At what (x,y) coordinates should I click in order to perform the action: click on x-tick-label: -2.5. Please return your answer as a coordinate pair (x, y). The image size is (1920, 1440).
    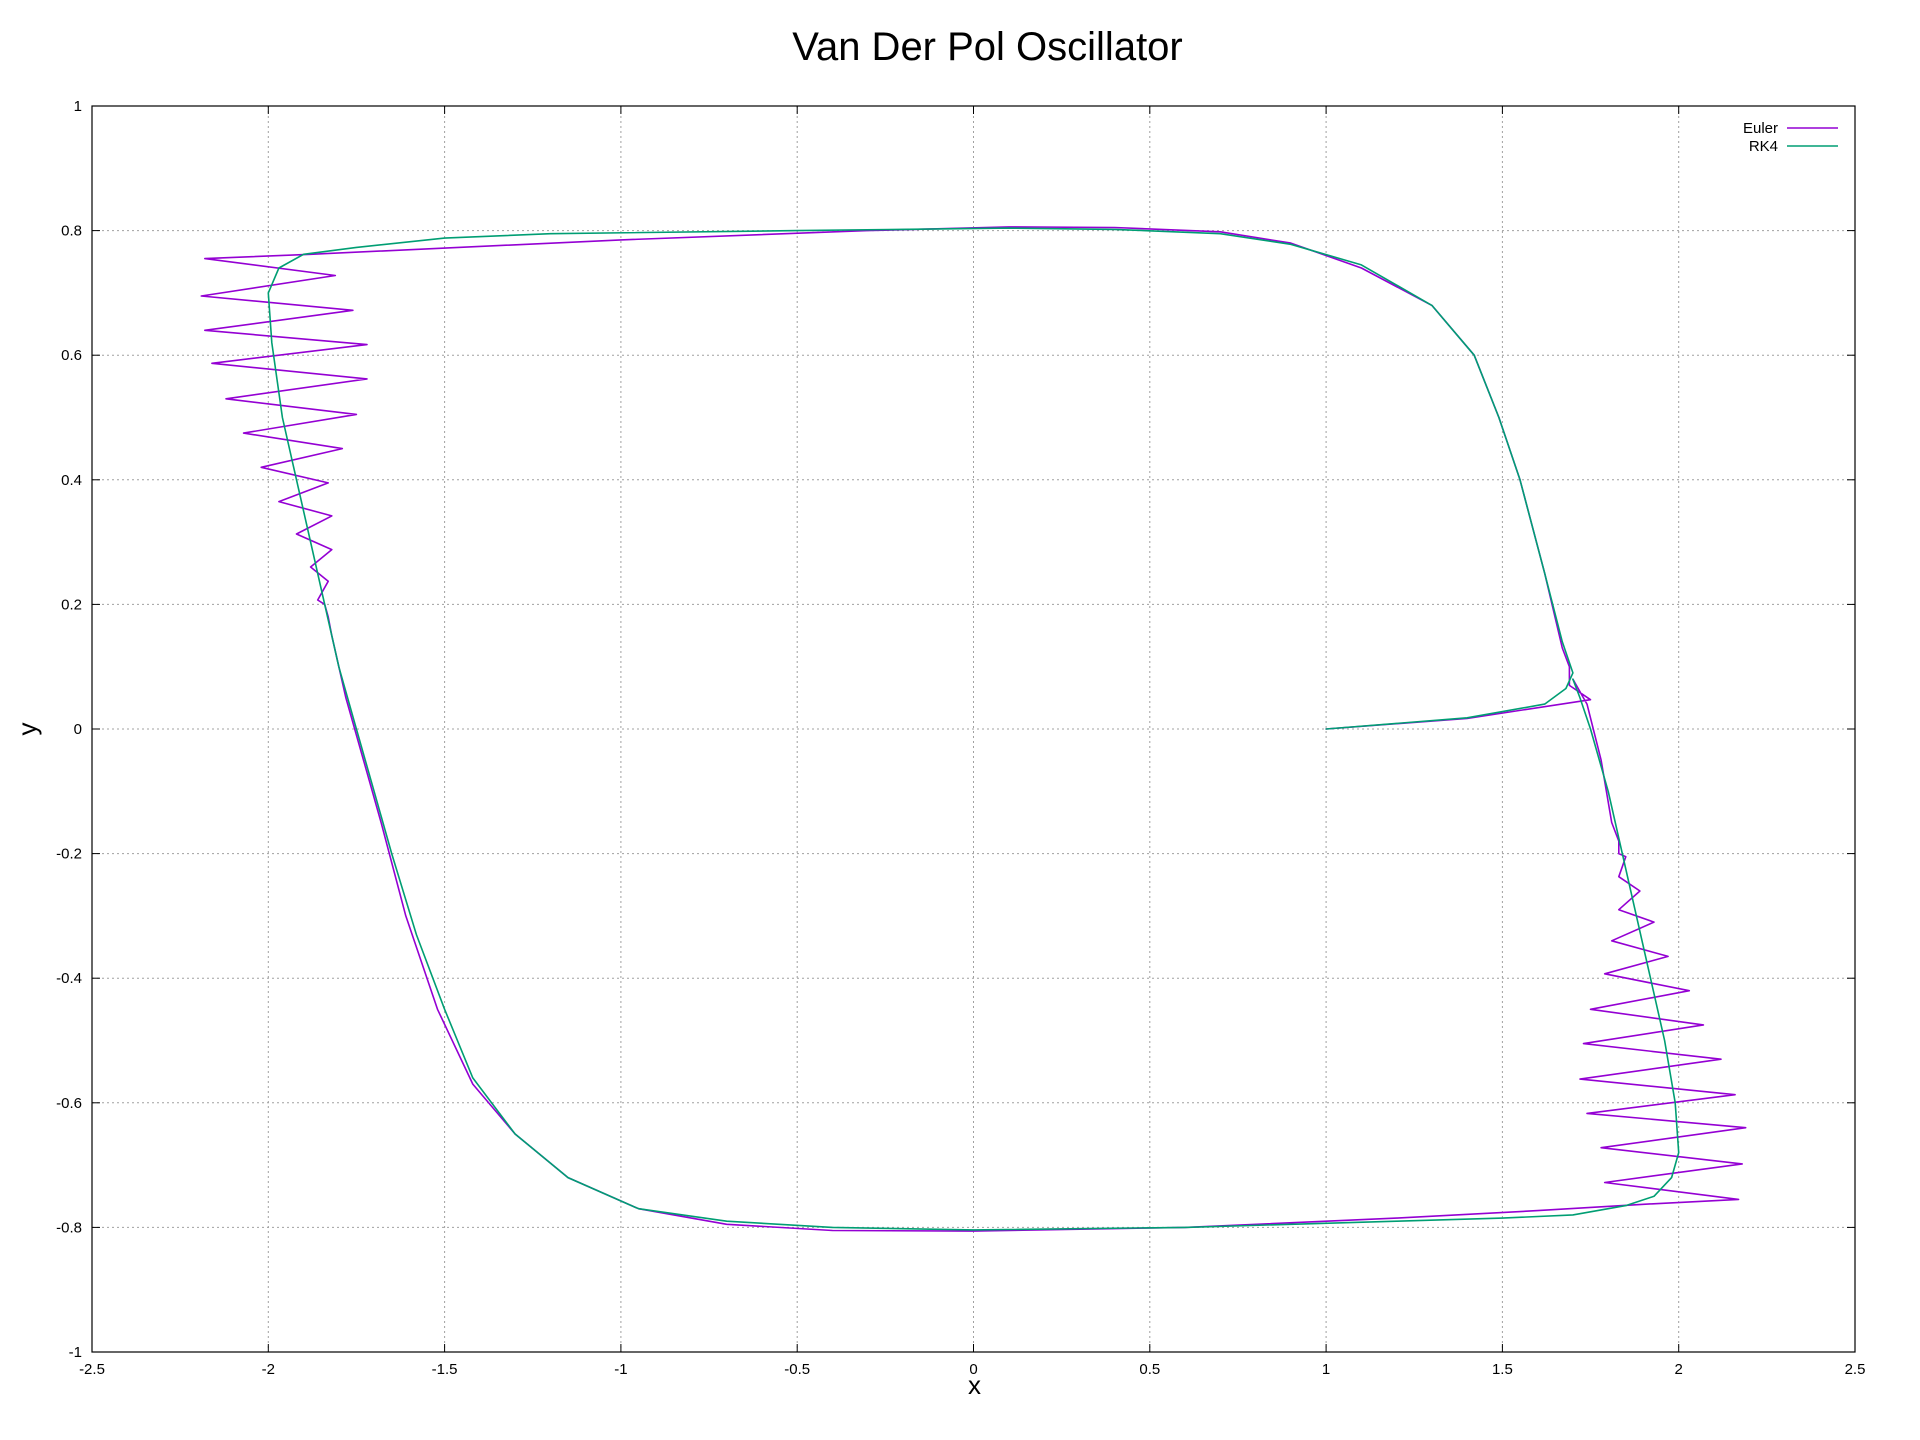
    Looking at the image, I should click on (92, 1369).